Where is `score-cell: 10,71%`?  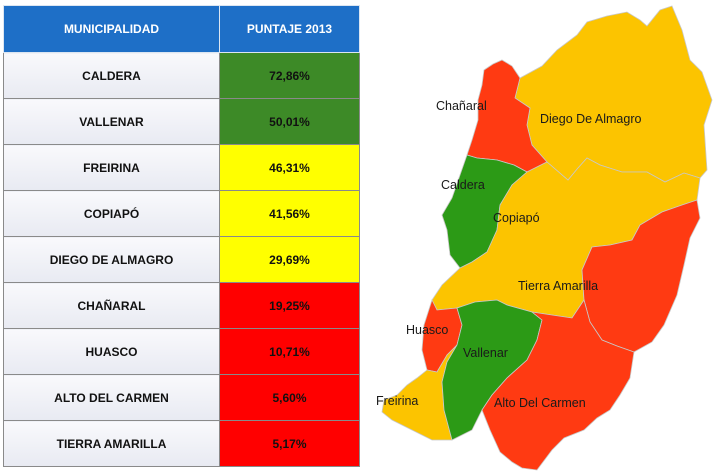
score-cell: 10,71% is located at coordinates (289, 351).